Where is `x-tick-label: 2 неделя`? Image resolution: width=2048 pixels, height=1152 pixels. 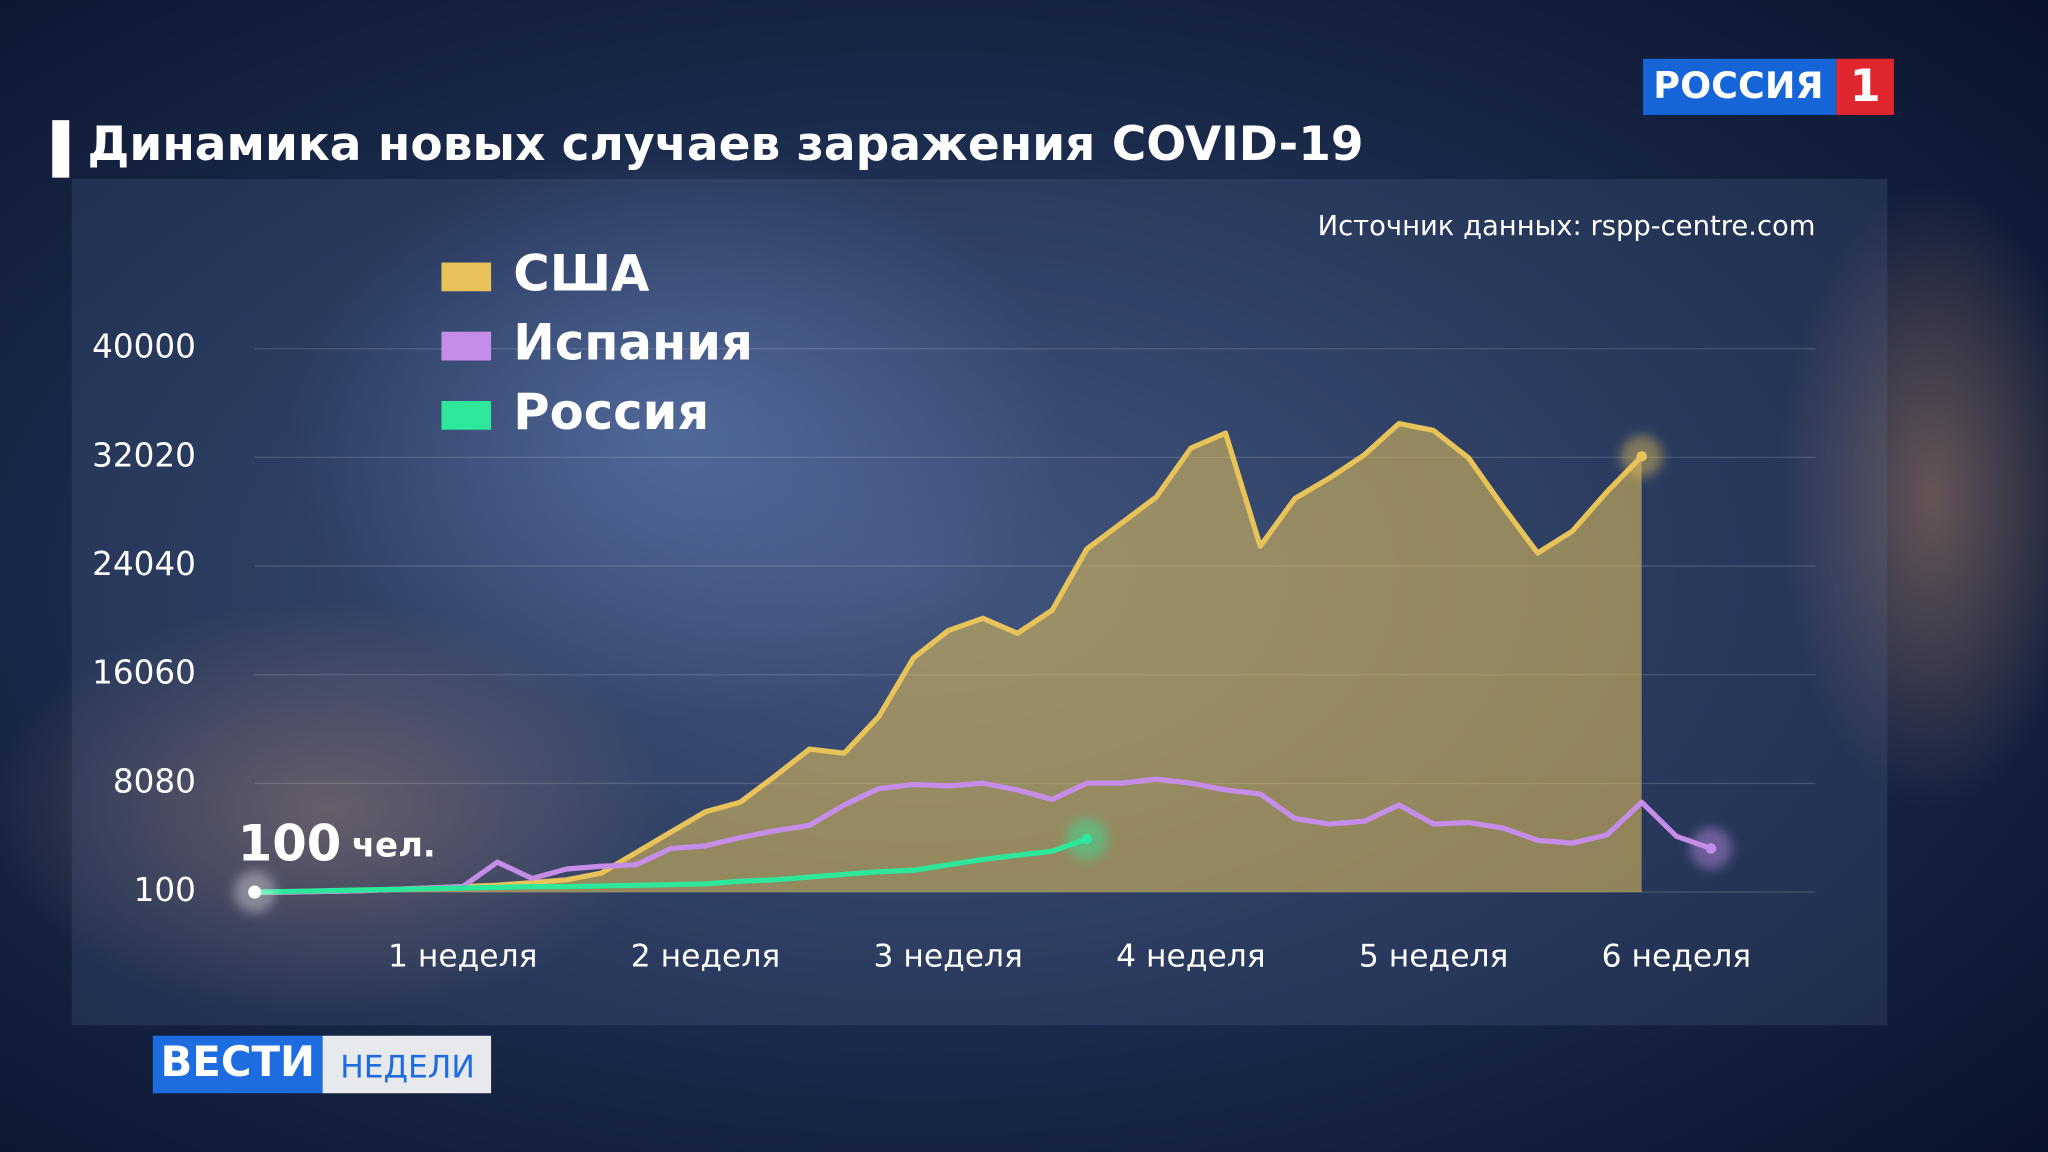 x-tick-label: 2 неделя is located at coordinates (705, 956).